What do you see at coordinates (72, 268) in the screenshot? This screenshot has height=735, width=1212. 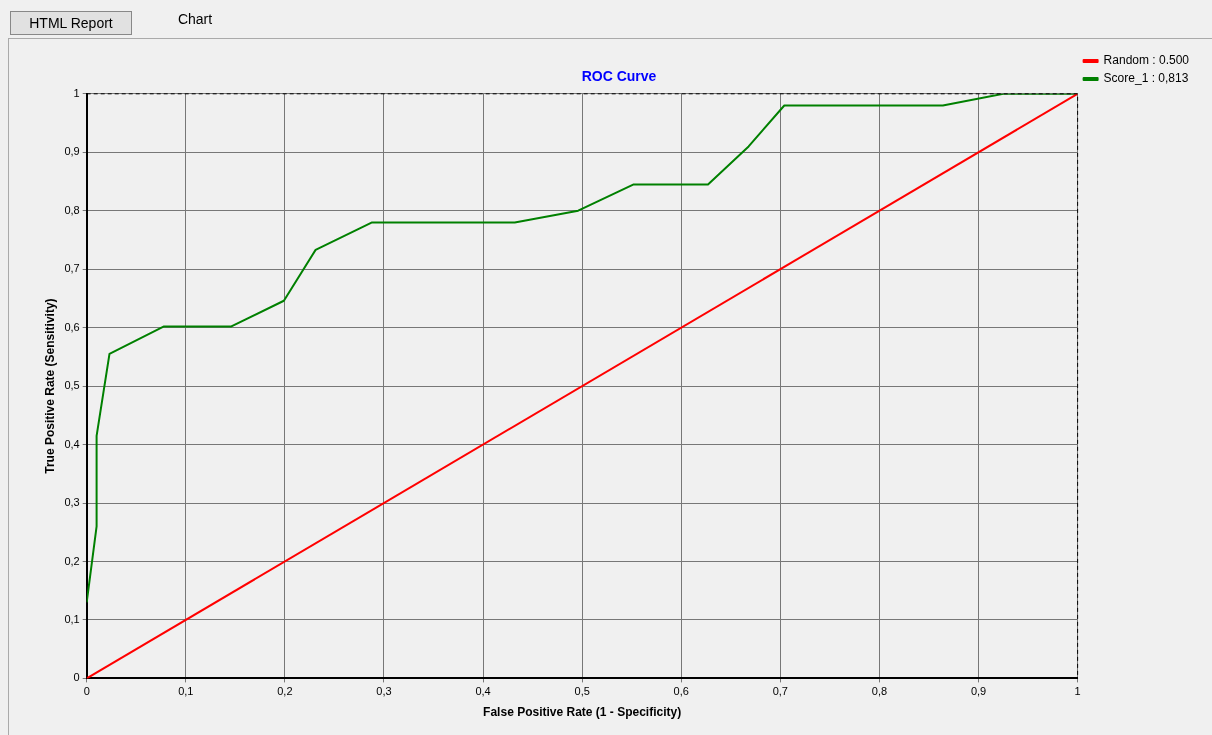 I see `y-tick-label: 0,7` at bounding box center [72, 268].